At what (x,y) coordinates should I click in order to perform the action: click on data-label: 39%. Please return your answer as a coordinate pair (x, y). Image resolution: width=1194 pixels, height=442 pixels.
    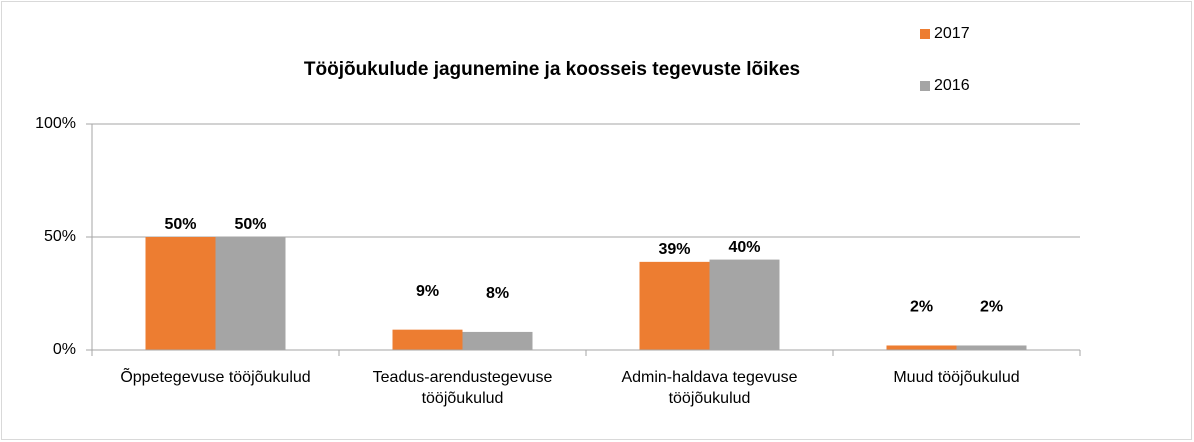
    Looking at the image, I should click on (674, 249).